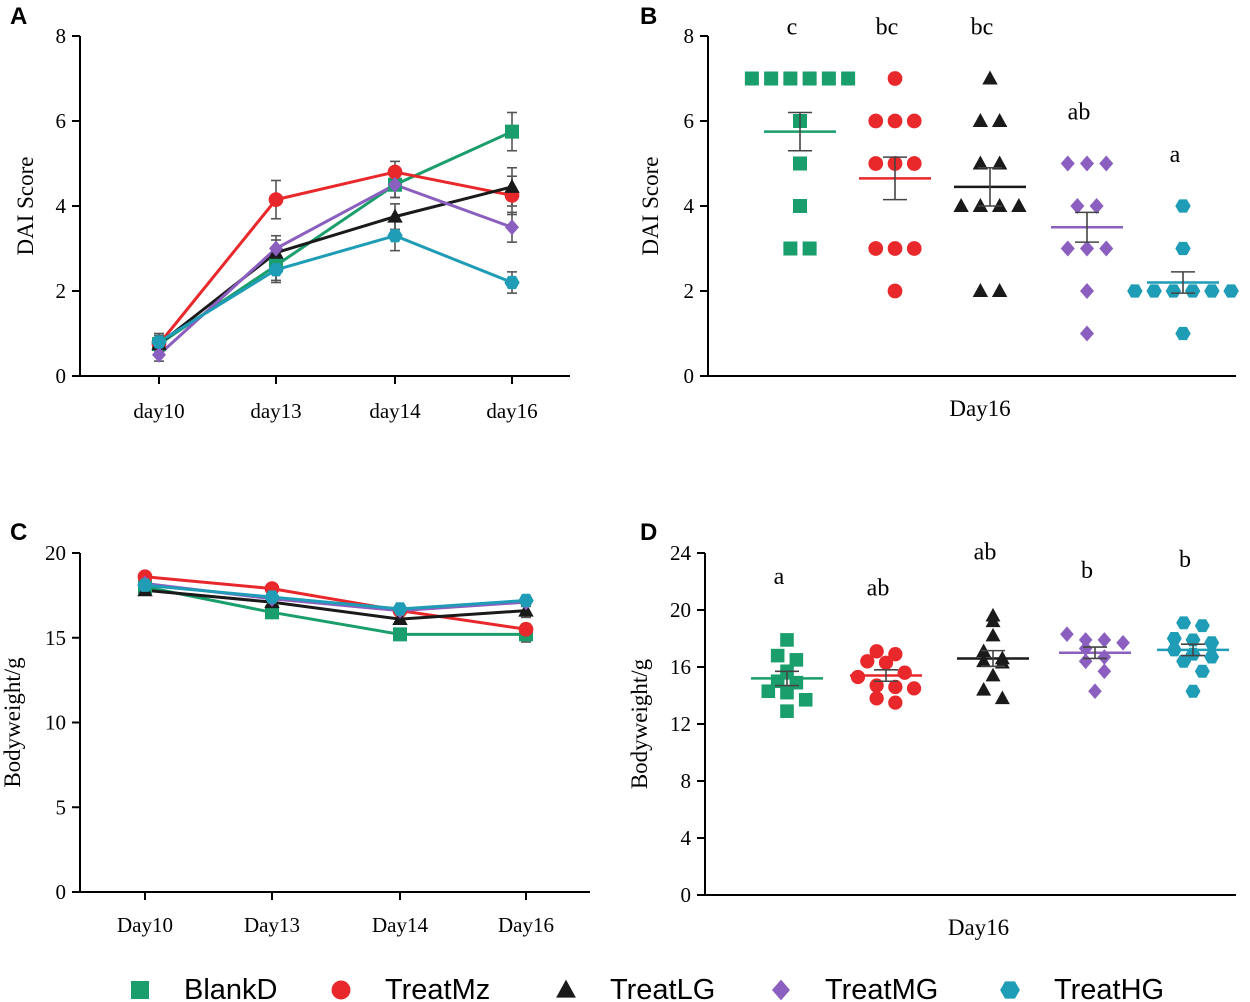 The height and width of the screenshot is (1002, 1250). I want to click on y-axis-title-C: Bodyweight/g, so click(12, 722).